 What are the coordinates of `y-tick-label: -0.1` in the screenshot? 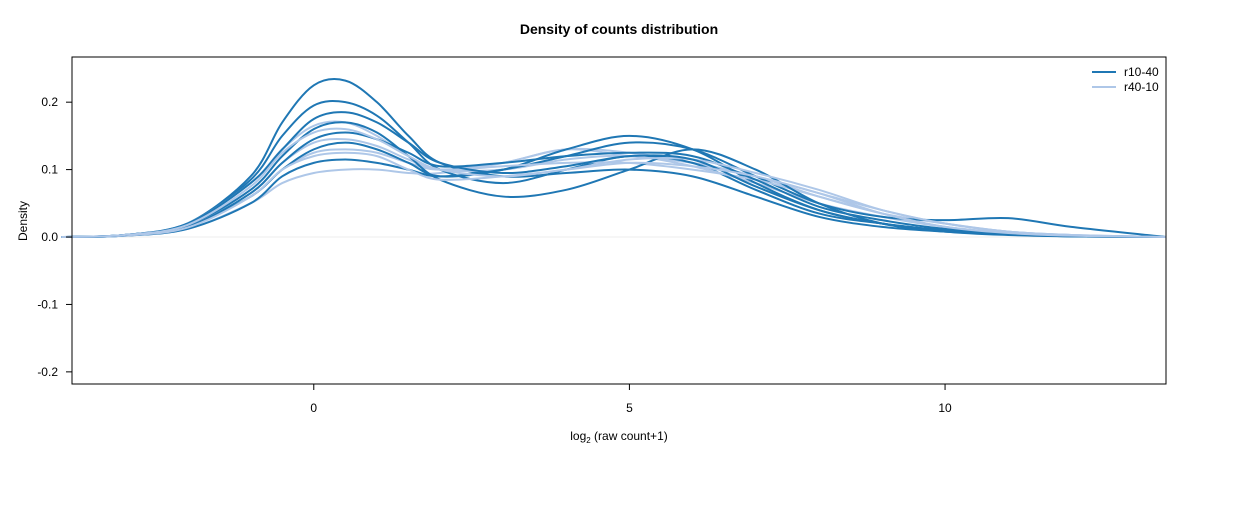 It's located at (47, 304).